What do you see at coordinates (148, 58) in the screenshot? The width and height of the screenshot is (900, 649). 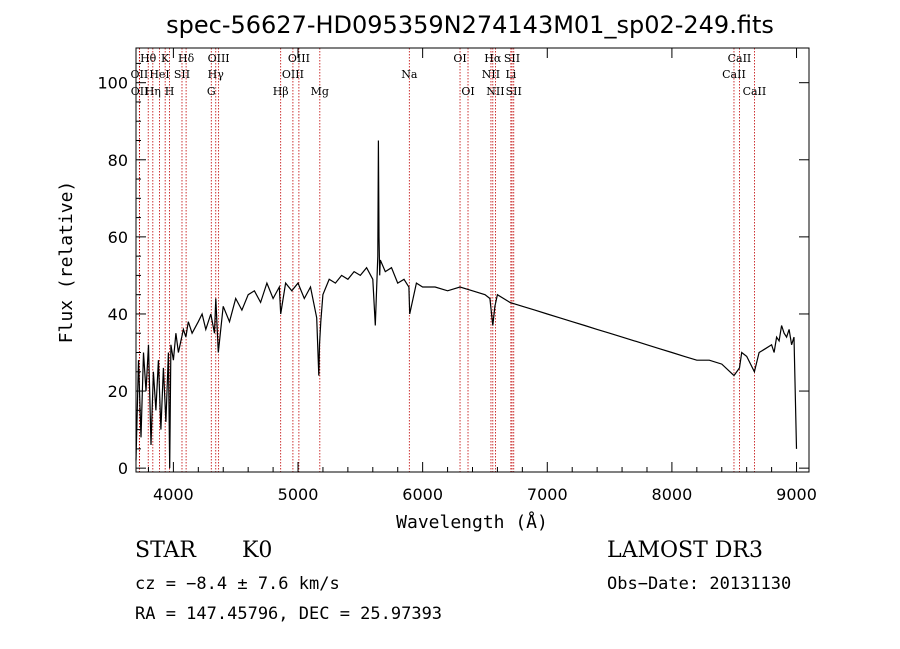 I see `line-label-0: Hθ` at bounding box center [148, 58].